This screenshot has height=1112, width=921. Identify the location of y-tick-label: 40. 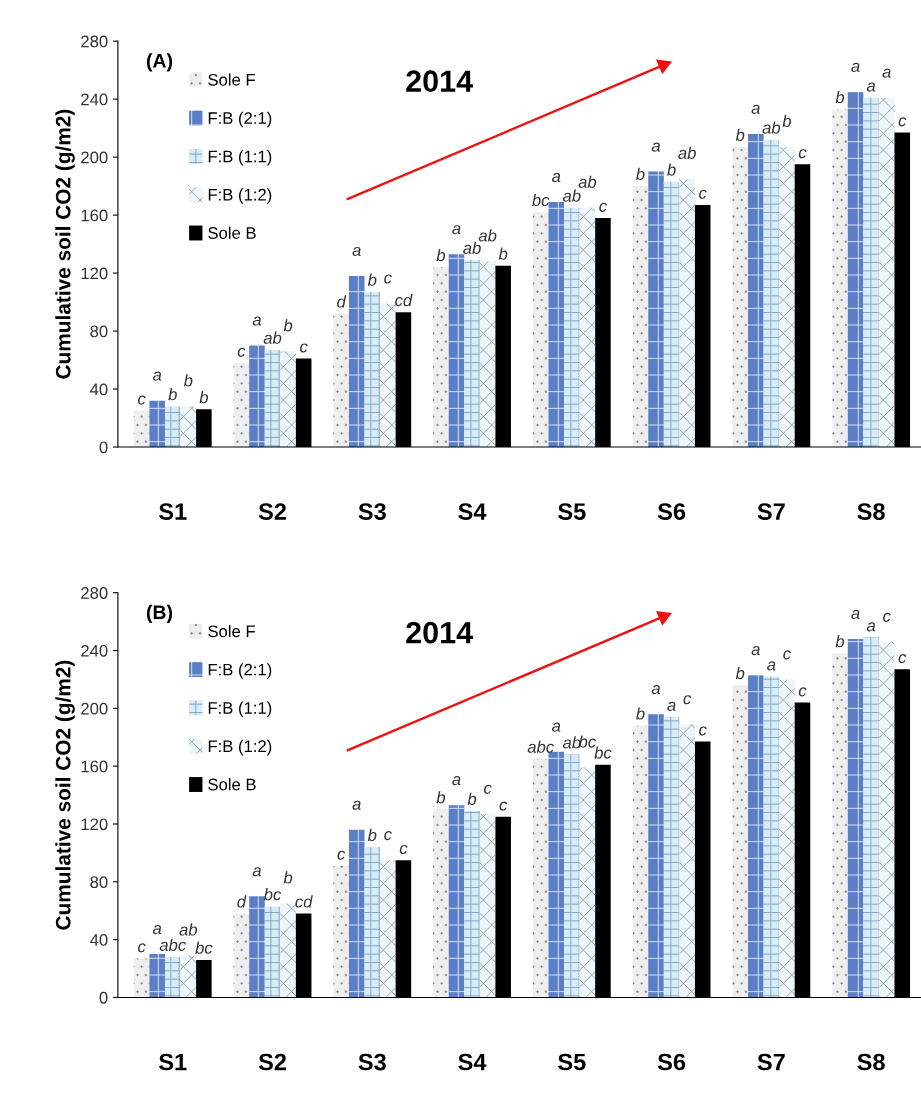
(99, 389).